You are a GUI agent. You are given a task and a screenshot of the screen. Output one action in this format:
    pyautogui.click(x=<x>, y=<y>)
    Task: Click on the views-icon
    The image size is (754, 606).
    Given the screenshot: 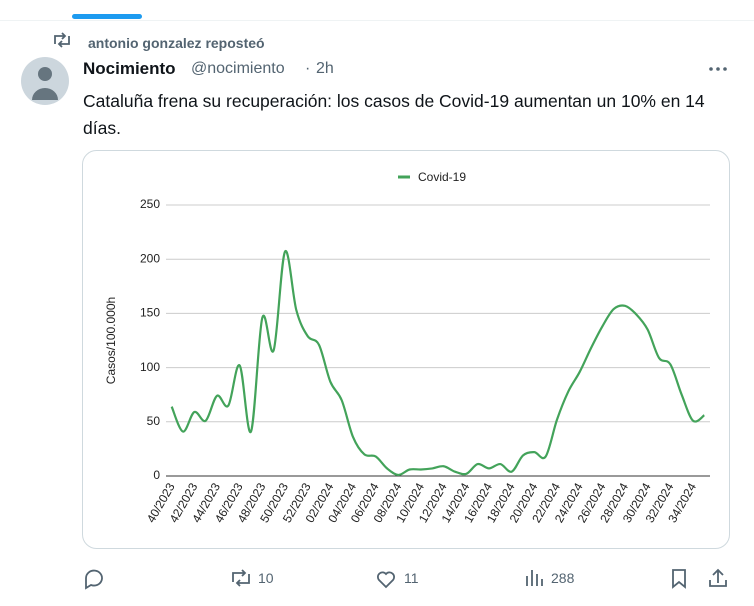 What is the action you would take?
    pyautogui.click(x=534, y=578)
    